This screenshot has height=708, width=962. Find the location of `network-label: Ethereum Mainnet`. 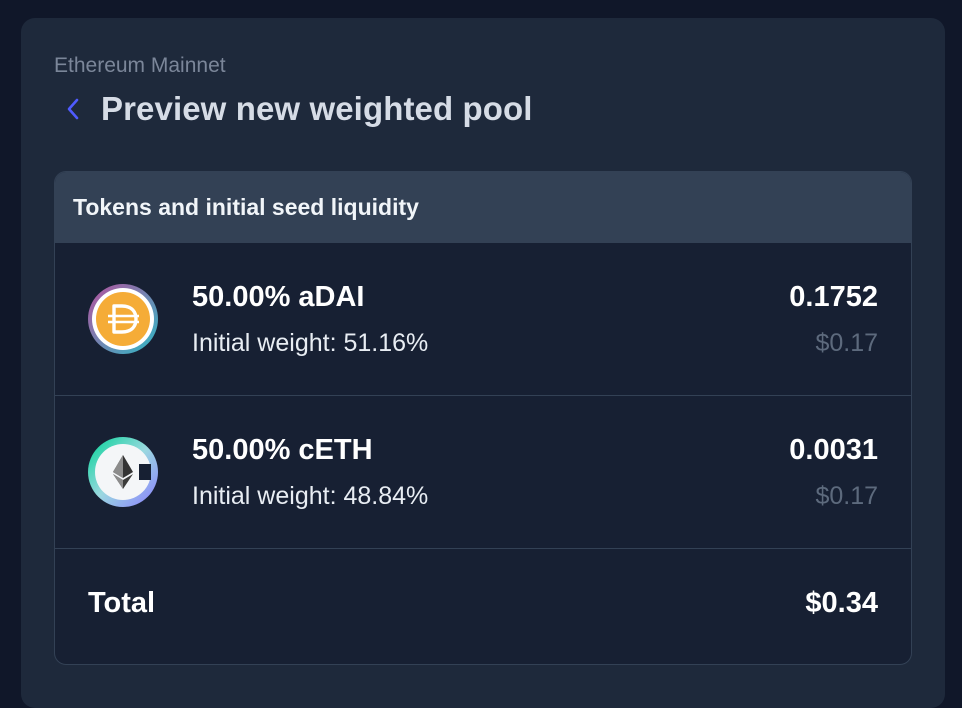

network-label: Ethereum Mainnet is located at coordinates (140, 65).